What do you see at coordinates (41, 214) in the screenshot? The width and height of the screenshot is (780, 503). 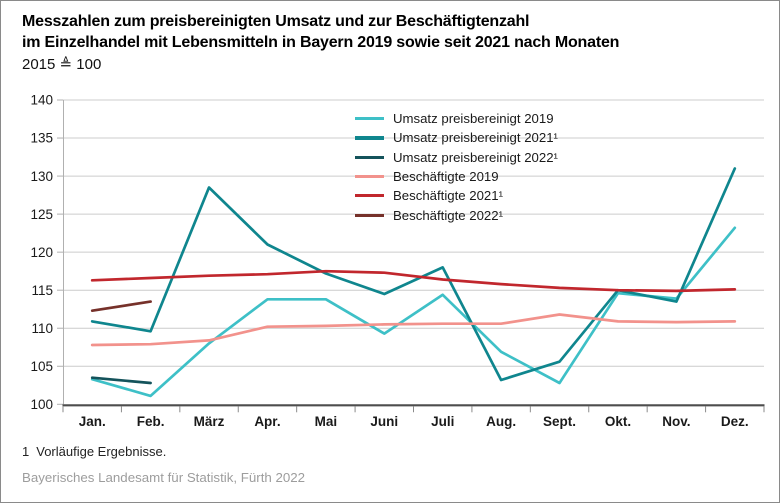 I see `y-axis-label: 125` at bounding box center [41, 214].